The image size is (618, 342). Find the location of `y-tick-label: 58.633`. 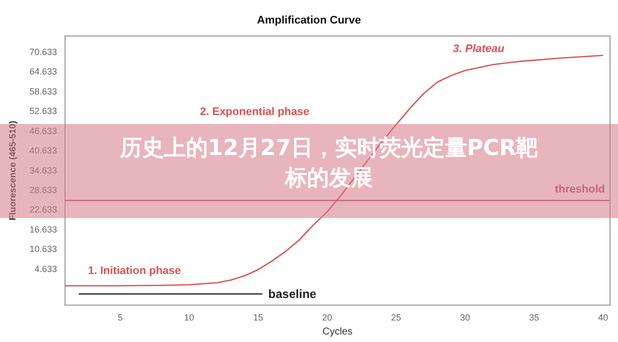

y-tick-label: 58.633 is located at coordinates (43, 91).